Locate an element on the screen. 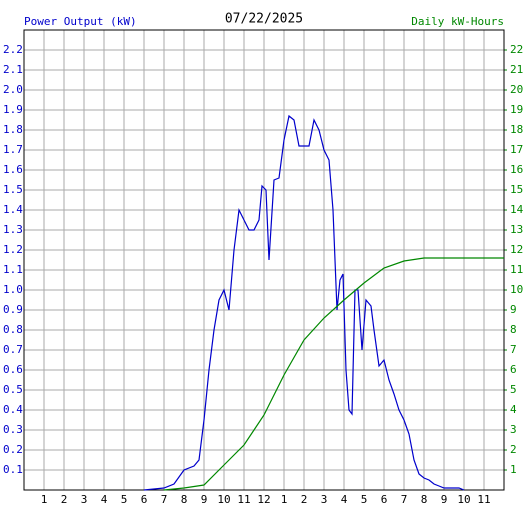  y-tick-label: 1.5 is located at coordinates (13, 189).